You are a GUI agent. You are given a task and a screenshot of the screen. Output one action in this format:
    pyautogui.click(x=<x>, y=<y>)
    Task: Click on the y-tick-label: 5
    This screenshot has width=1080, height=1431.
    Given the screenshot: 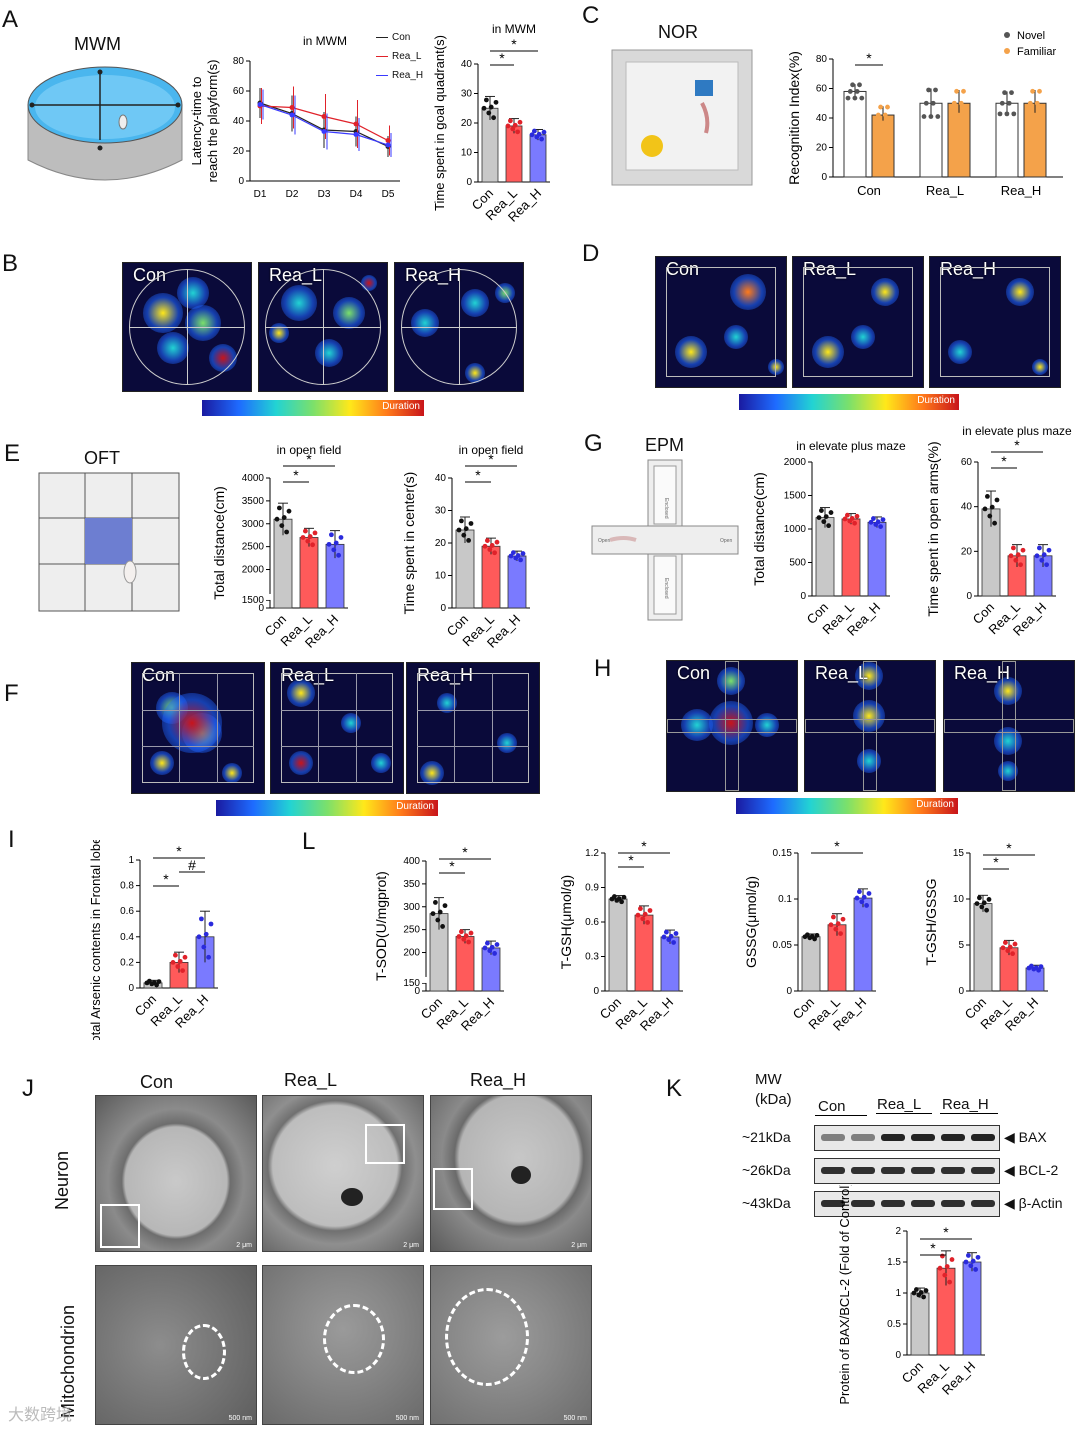 What is the action you would take?
    pyautogui.click(x=961, y=945)
    